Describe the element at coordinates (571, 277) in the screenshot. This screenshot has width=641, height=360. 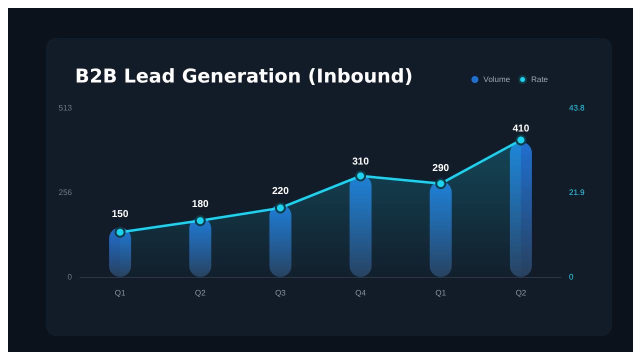
I see `y2-tick-label: 0` at that location.